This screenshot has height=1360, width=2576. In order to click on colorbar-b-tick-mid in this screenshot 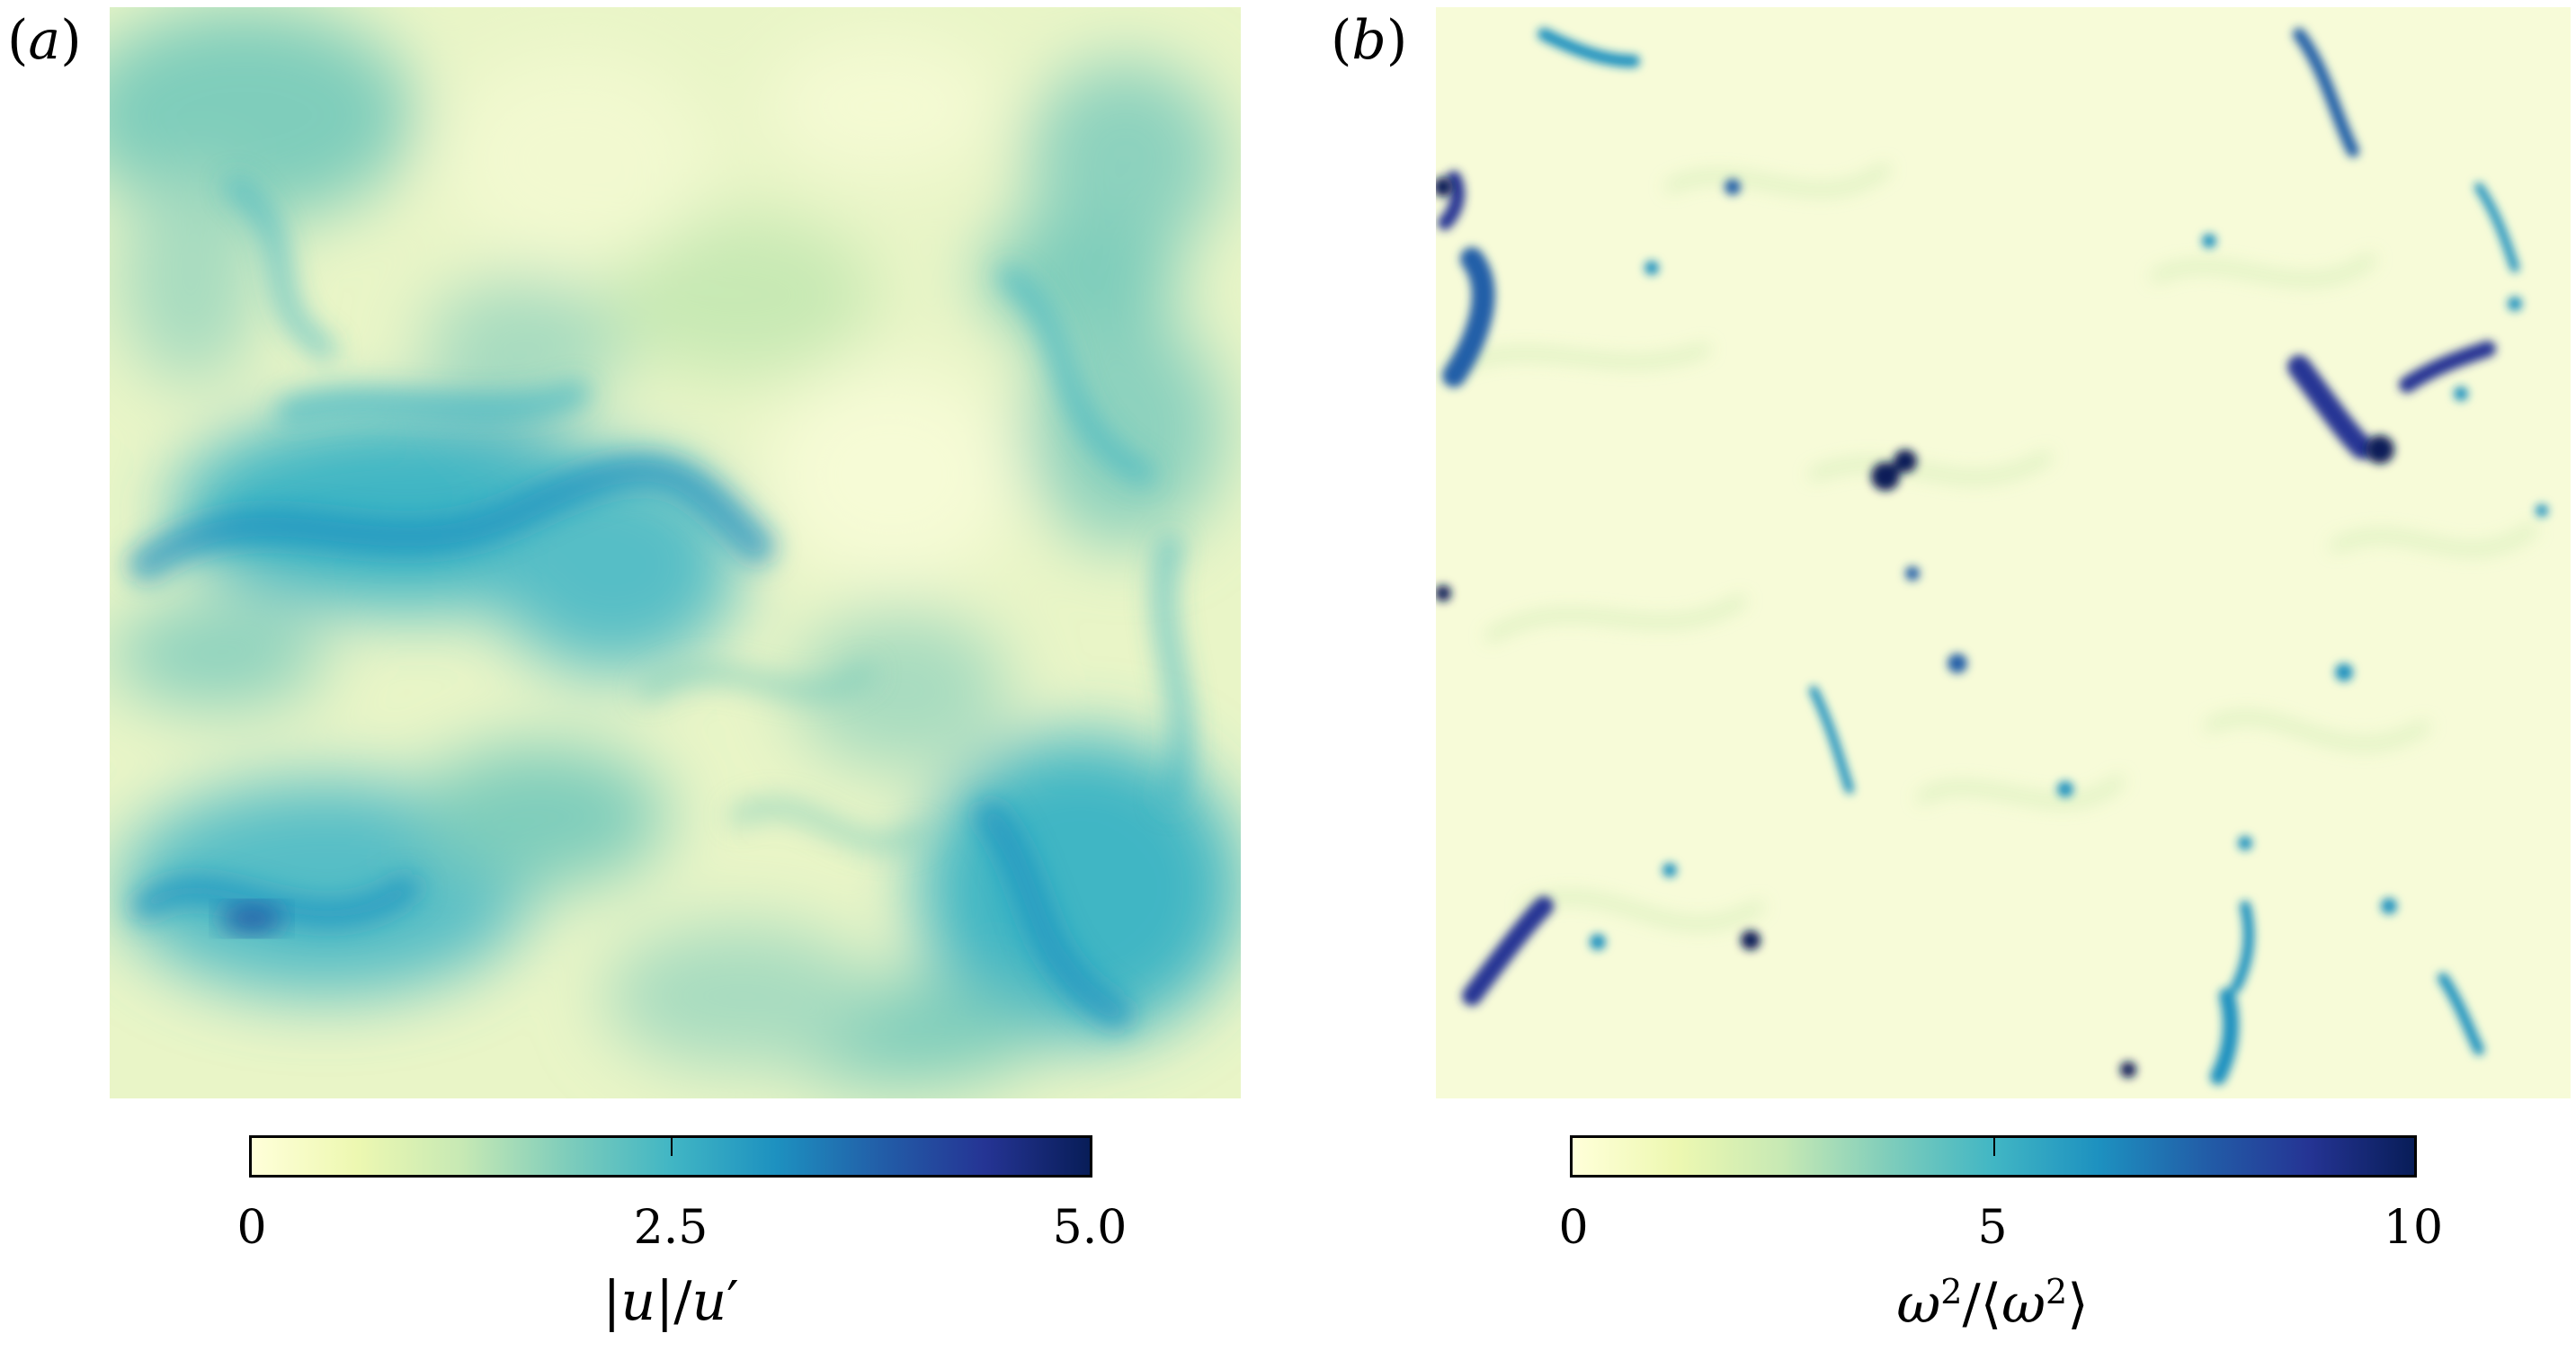, I will do `click(1994, 1147)`.